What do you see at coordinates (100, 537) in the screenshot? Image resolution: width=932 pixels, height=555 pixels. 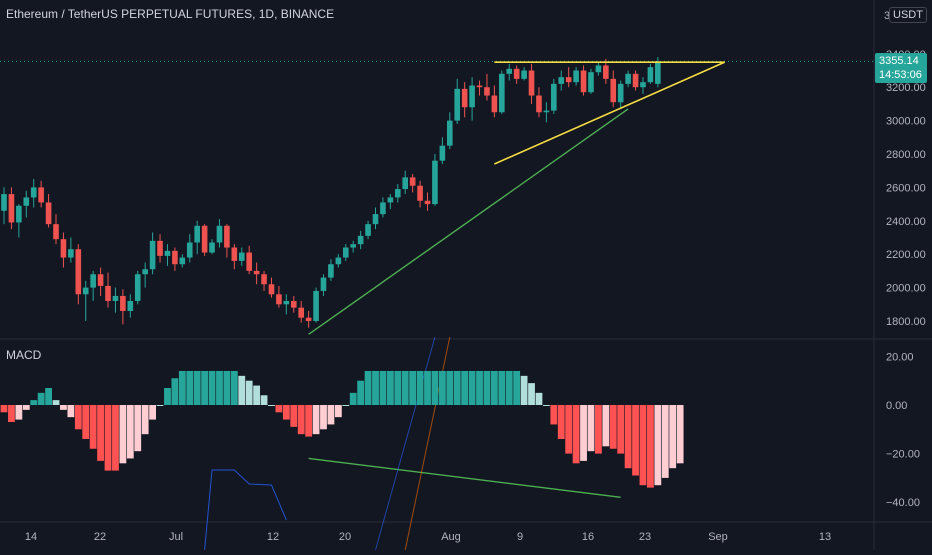 I see `time-tick-label: 22` at bounding box center [100, 537].